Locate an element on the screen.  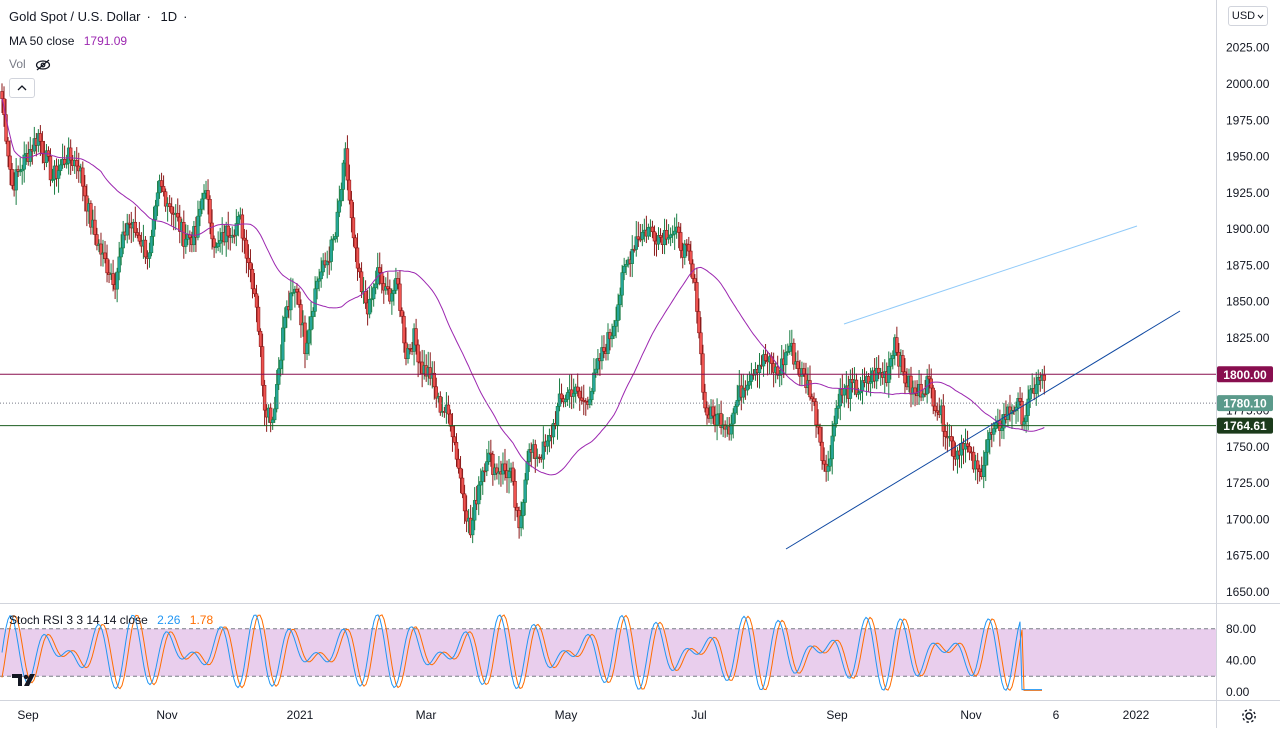
last-price-label: 1780.10 is located at coordinates (1245, 403).